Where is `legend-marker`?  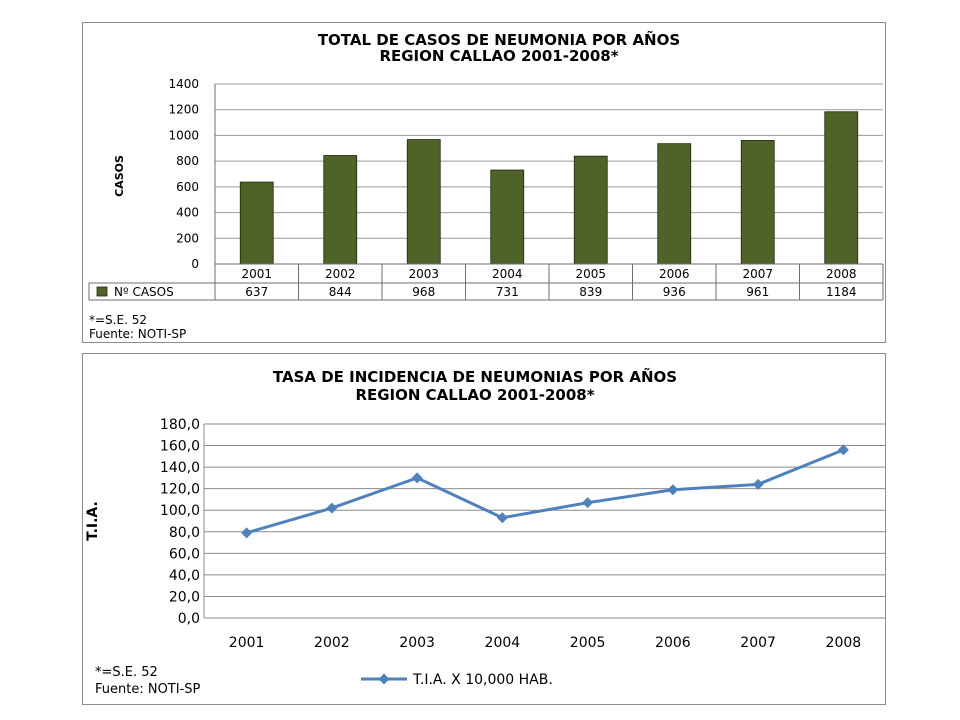 legend-marker is located at coordinates (384, 679).